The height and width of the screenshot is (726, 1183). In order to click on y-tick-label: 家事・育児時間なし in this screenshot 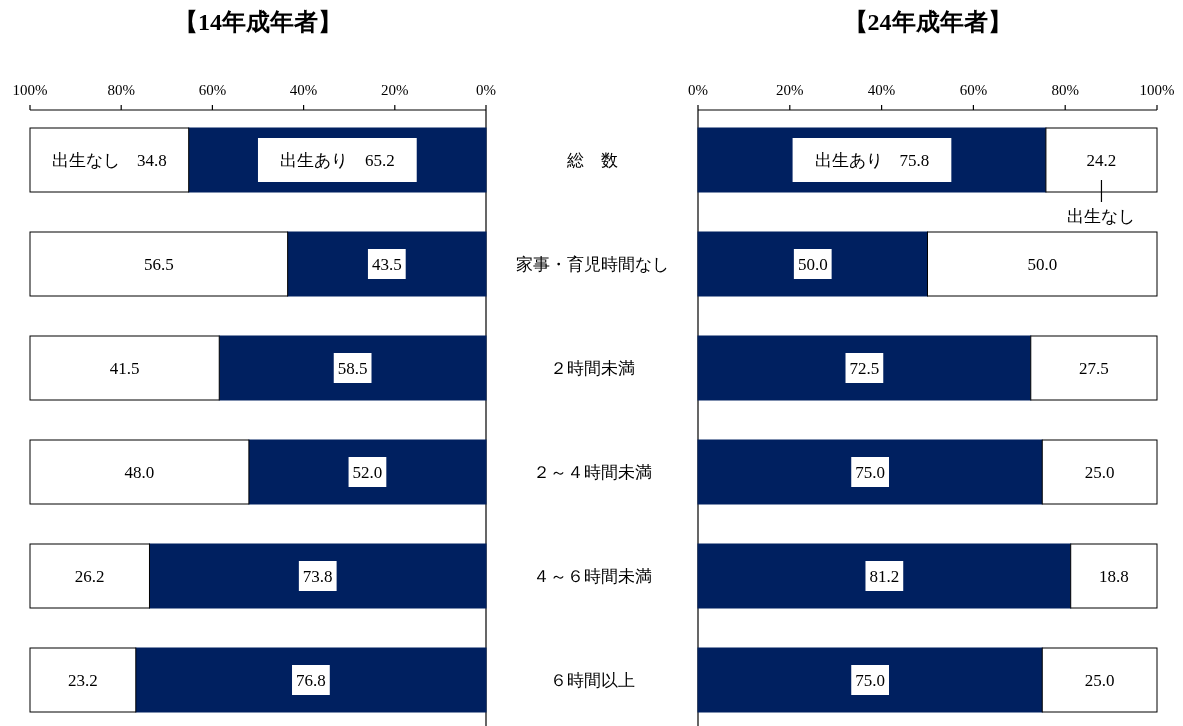, I will do `click(592, 264)`.